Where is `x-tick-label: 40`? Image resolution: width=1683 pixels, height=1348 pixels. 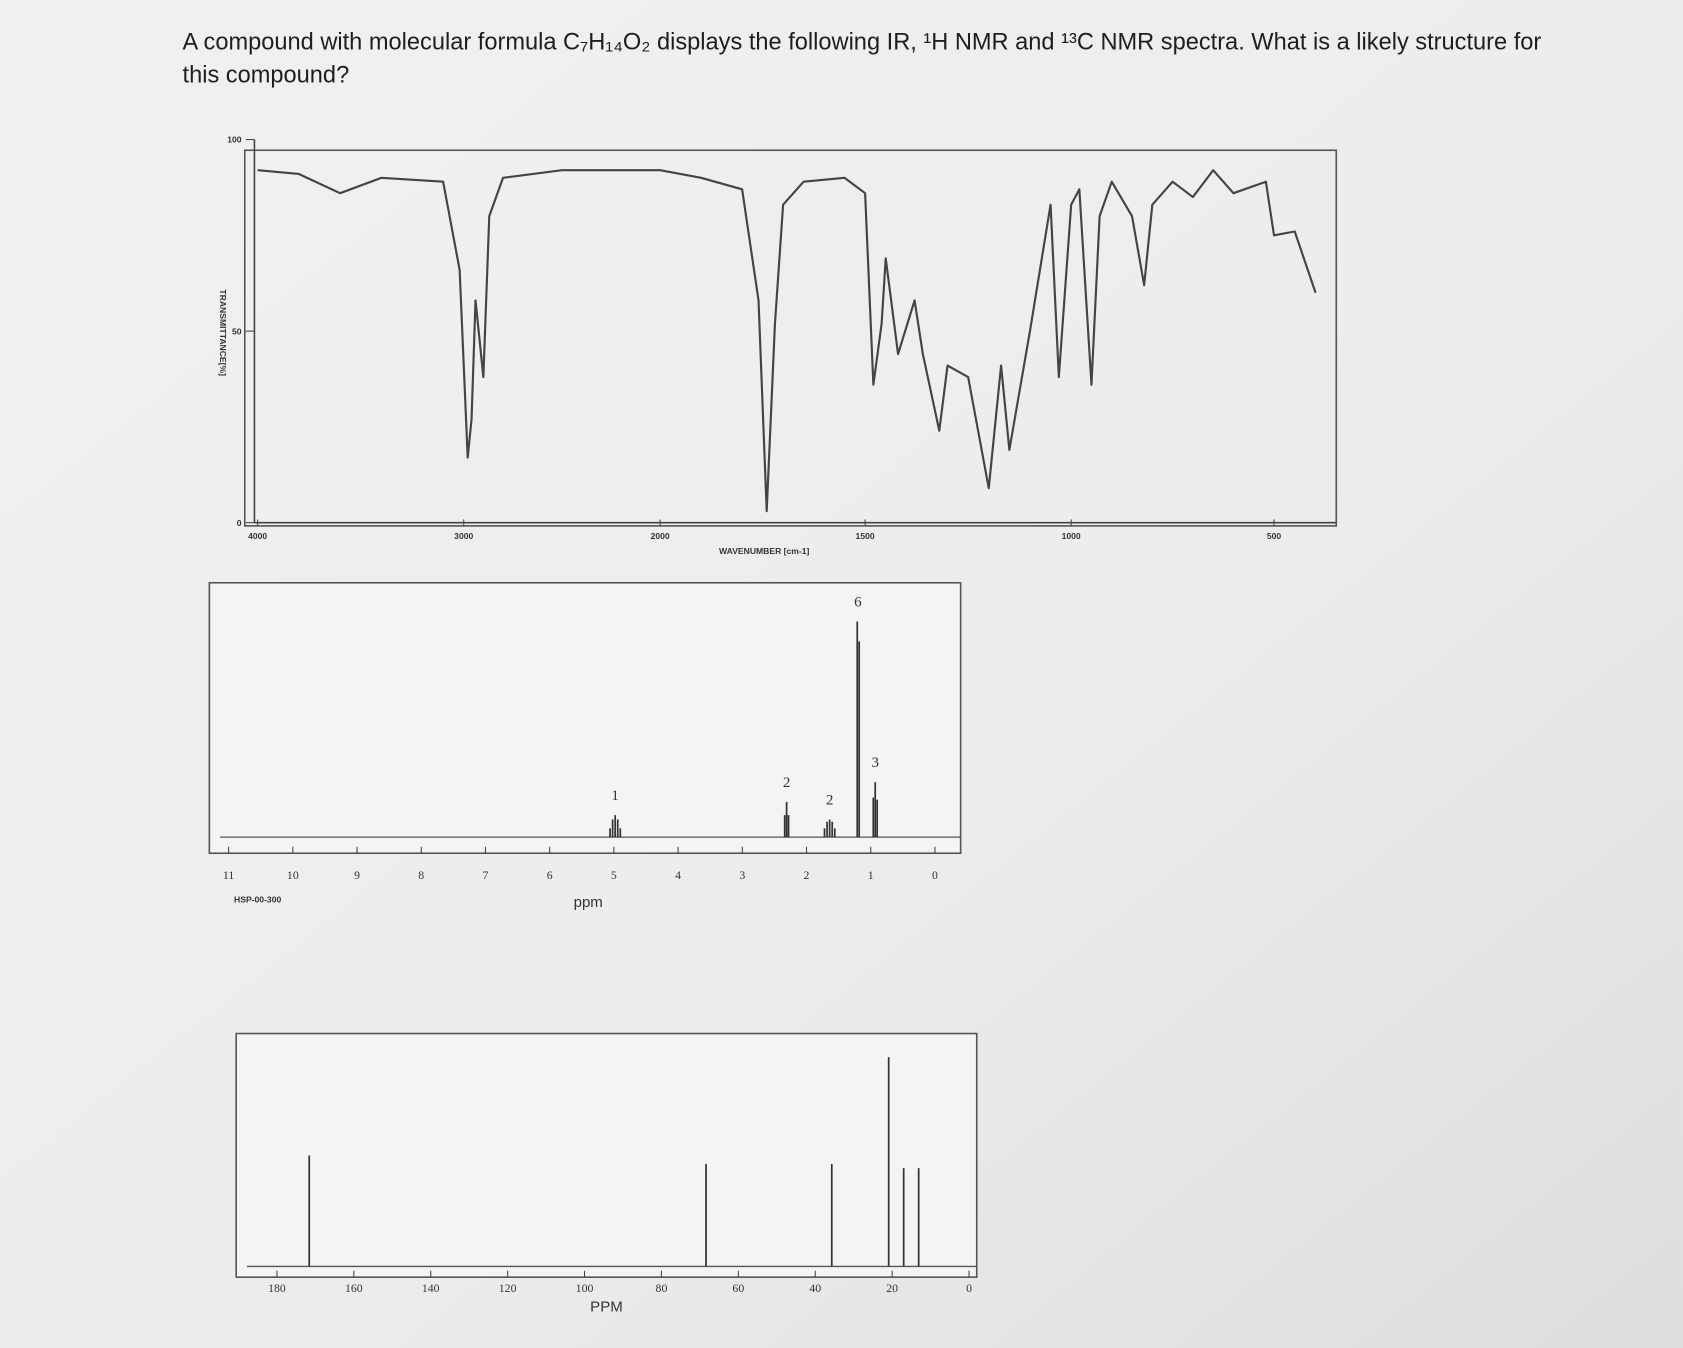 x-tick-label: 40 is located at coordinates (815, 1288).